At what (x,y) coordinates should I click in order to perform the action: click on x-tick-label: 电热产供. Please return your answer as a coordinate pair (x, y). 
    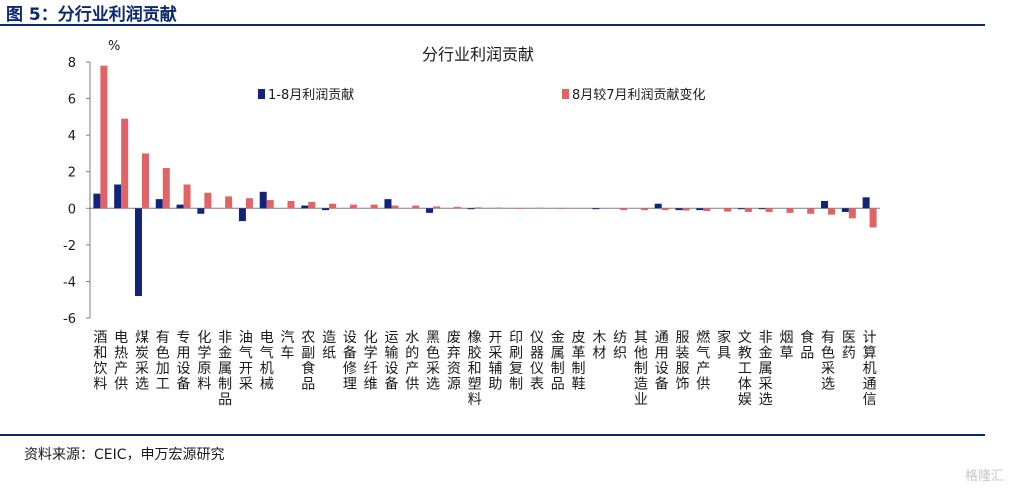
    Looking at the image, I should click on (121, 361).